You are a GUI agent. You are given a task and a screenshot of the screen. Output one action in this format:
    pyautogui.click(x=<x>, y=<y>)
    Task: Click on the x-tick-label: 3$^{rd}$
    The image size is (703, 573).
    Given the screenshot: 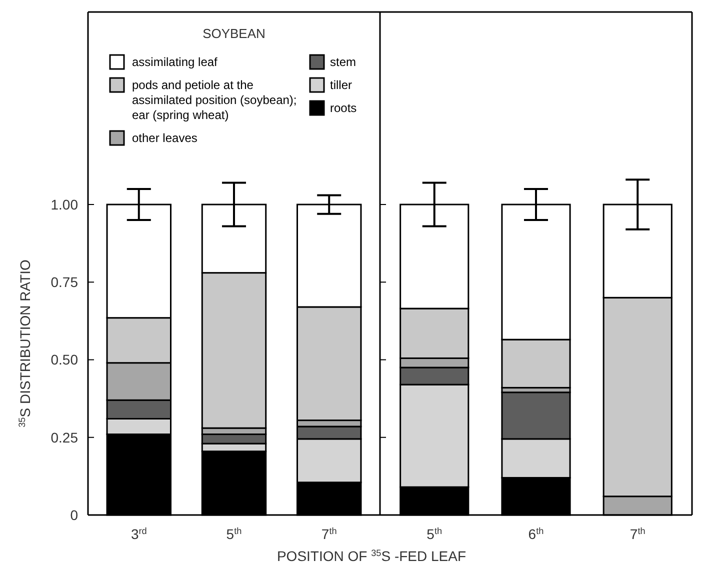 What is the action you would take?
    pyautogui.click(x=138, y=534)
    